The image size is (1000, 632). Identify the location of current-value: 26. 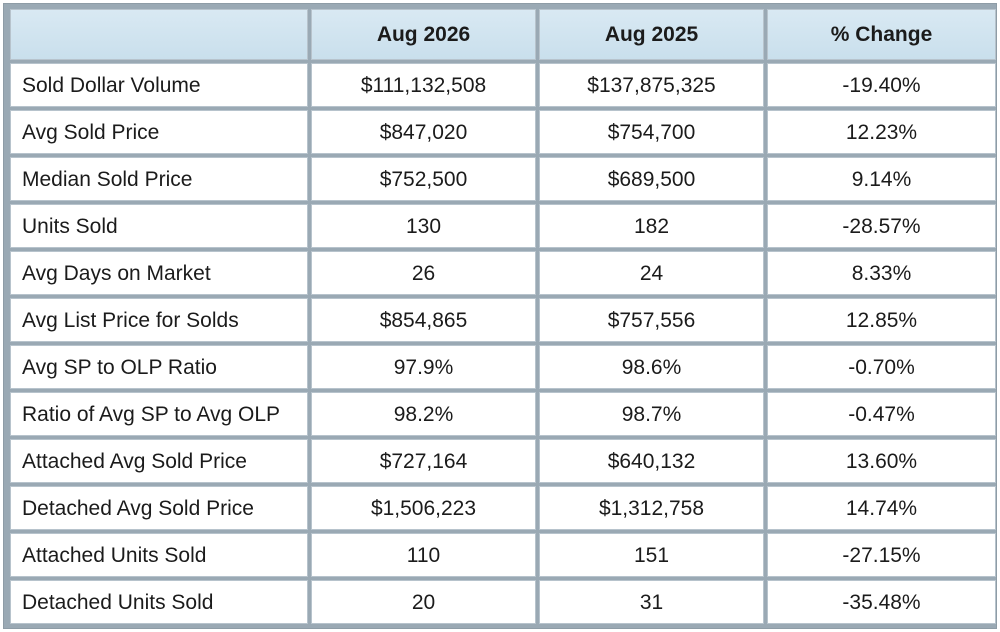
(423, 273).